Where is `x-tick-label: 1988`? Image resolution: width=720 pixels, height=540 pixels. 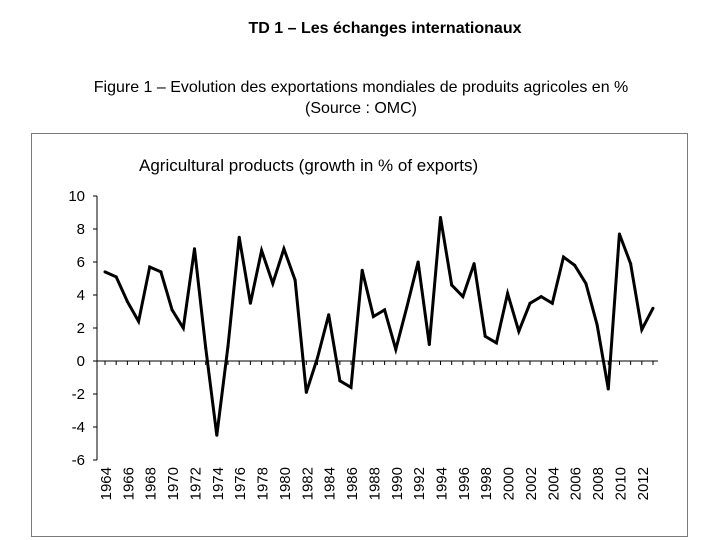
x-tick-label: 1988 is located at coordinates (374, 483).